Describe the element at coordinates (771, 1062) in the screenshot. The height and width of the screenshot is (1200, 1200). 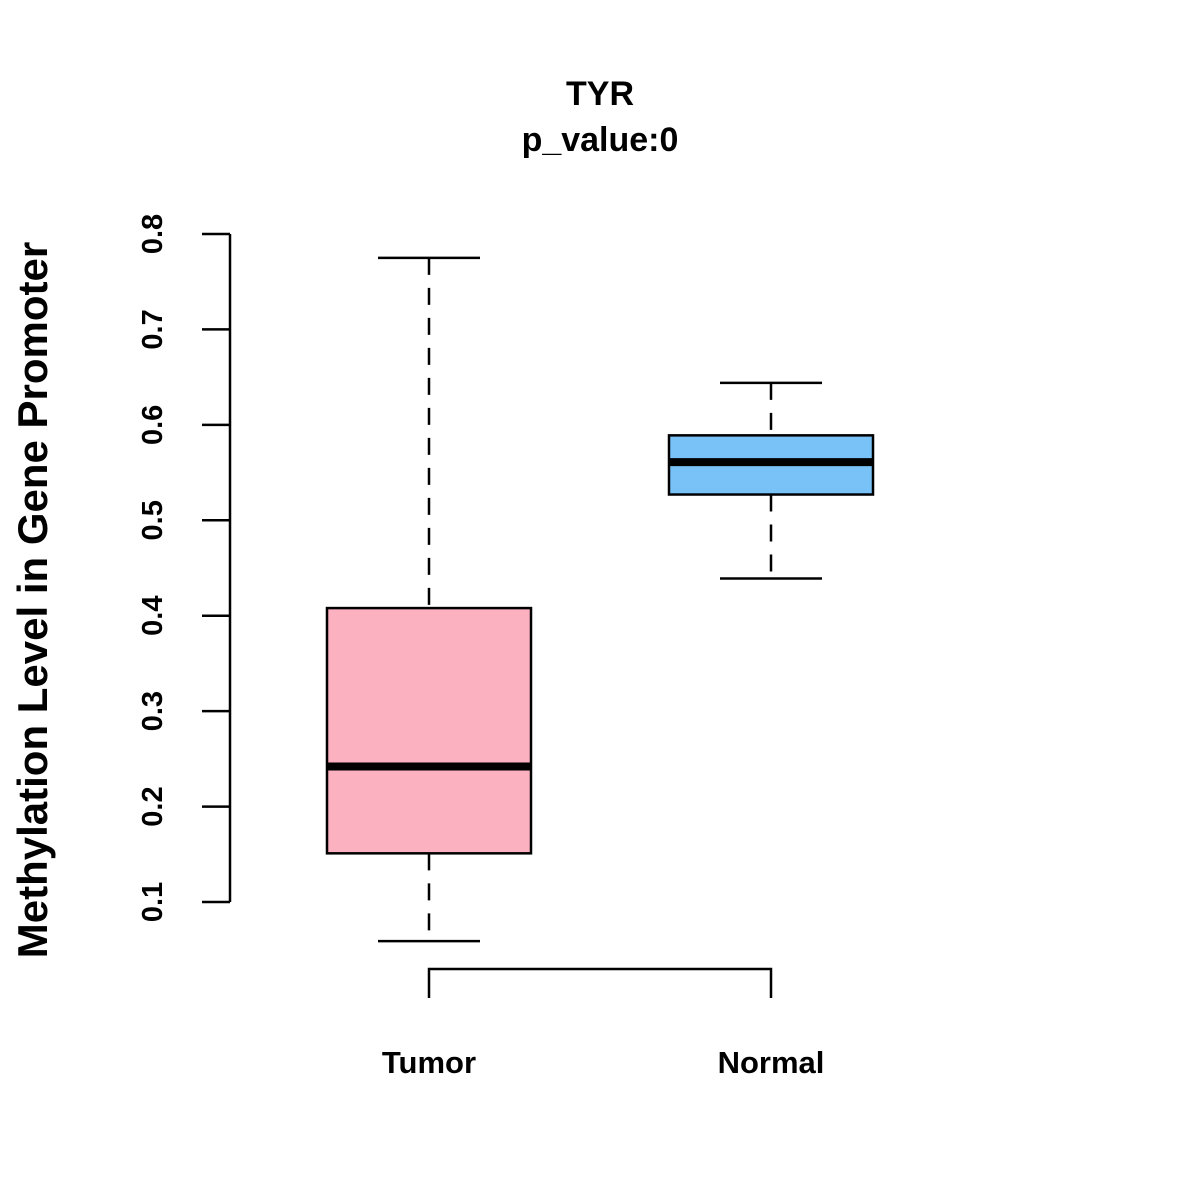
I see `x-label-normal: Normal` at that location.